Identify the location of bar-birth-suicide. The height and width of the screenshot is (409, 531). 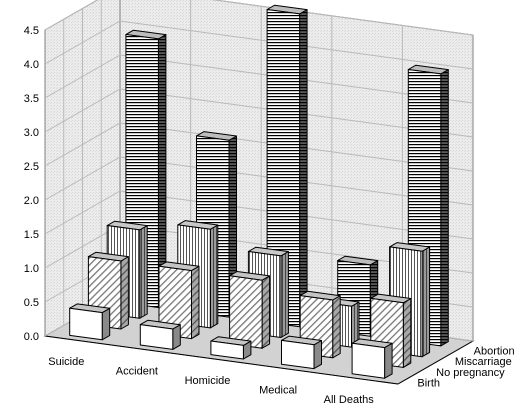
(90, 322).